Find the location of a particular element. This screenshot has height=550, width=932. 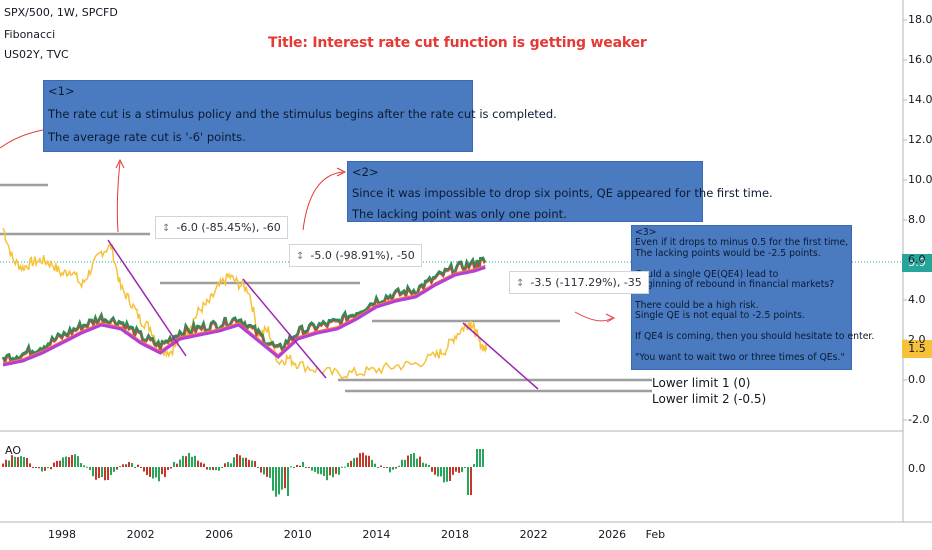

x-tick-label: 1998 is located at coordinates (62, 534).